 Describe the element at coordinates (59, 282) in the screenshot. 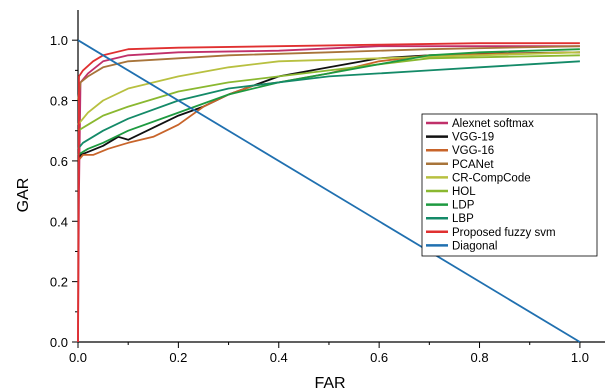

I see `y-tick-label: 0.2` at that location.